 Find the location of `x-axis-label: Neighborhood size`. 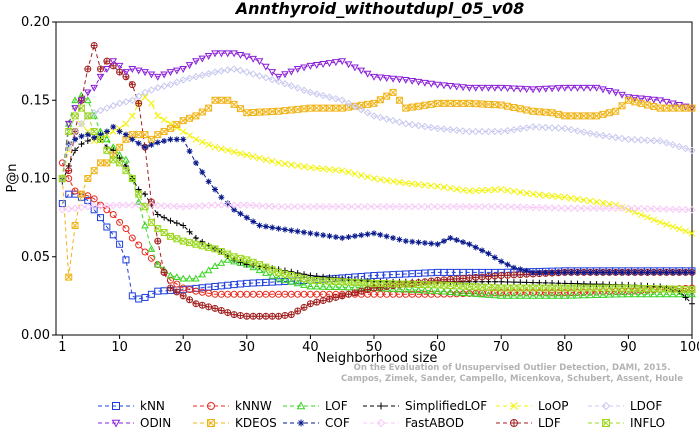

x-axis-label: Neighborhood size is located at coordinates (377, 358).